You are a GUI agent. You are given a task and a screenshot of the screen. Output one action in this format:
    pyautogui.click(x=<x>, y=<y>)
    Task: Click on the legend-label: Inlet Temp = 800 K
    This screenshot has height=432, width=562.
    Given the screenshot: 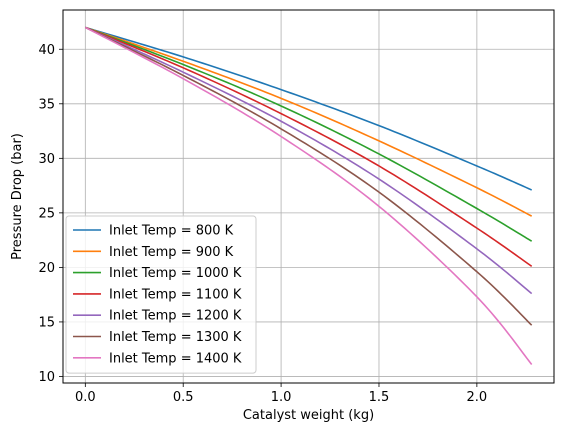 What is the action you would take?
    pyautogui.click(x=171, y=231)
    